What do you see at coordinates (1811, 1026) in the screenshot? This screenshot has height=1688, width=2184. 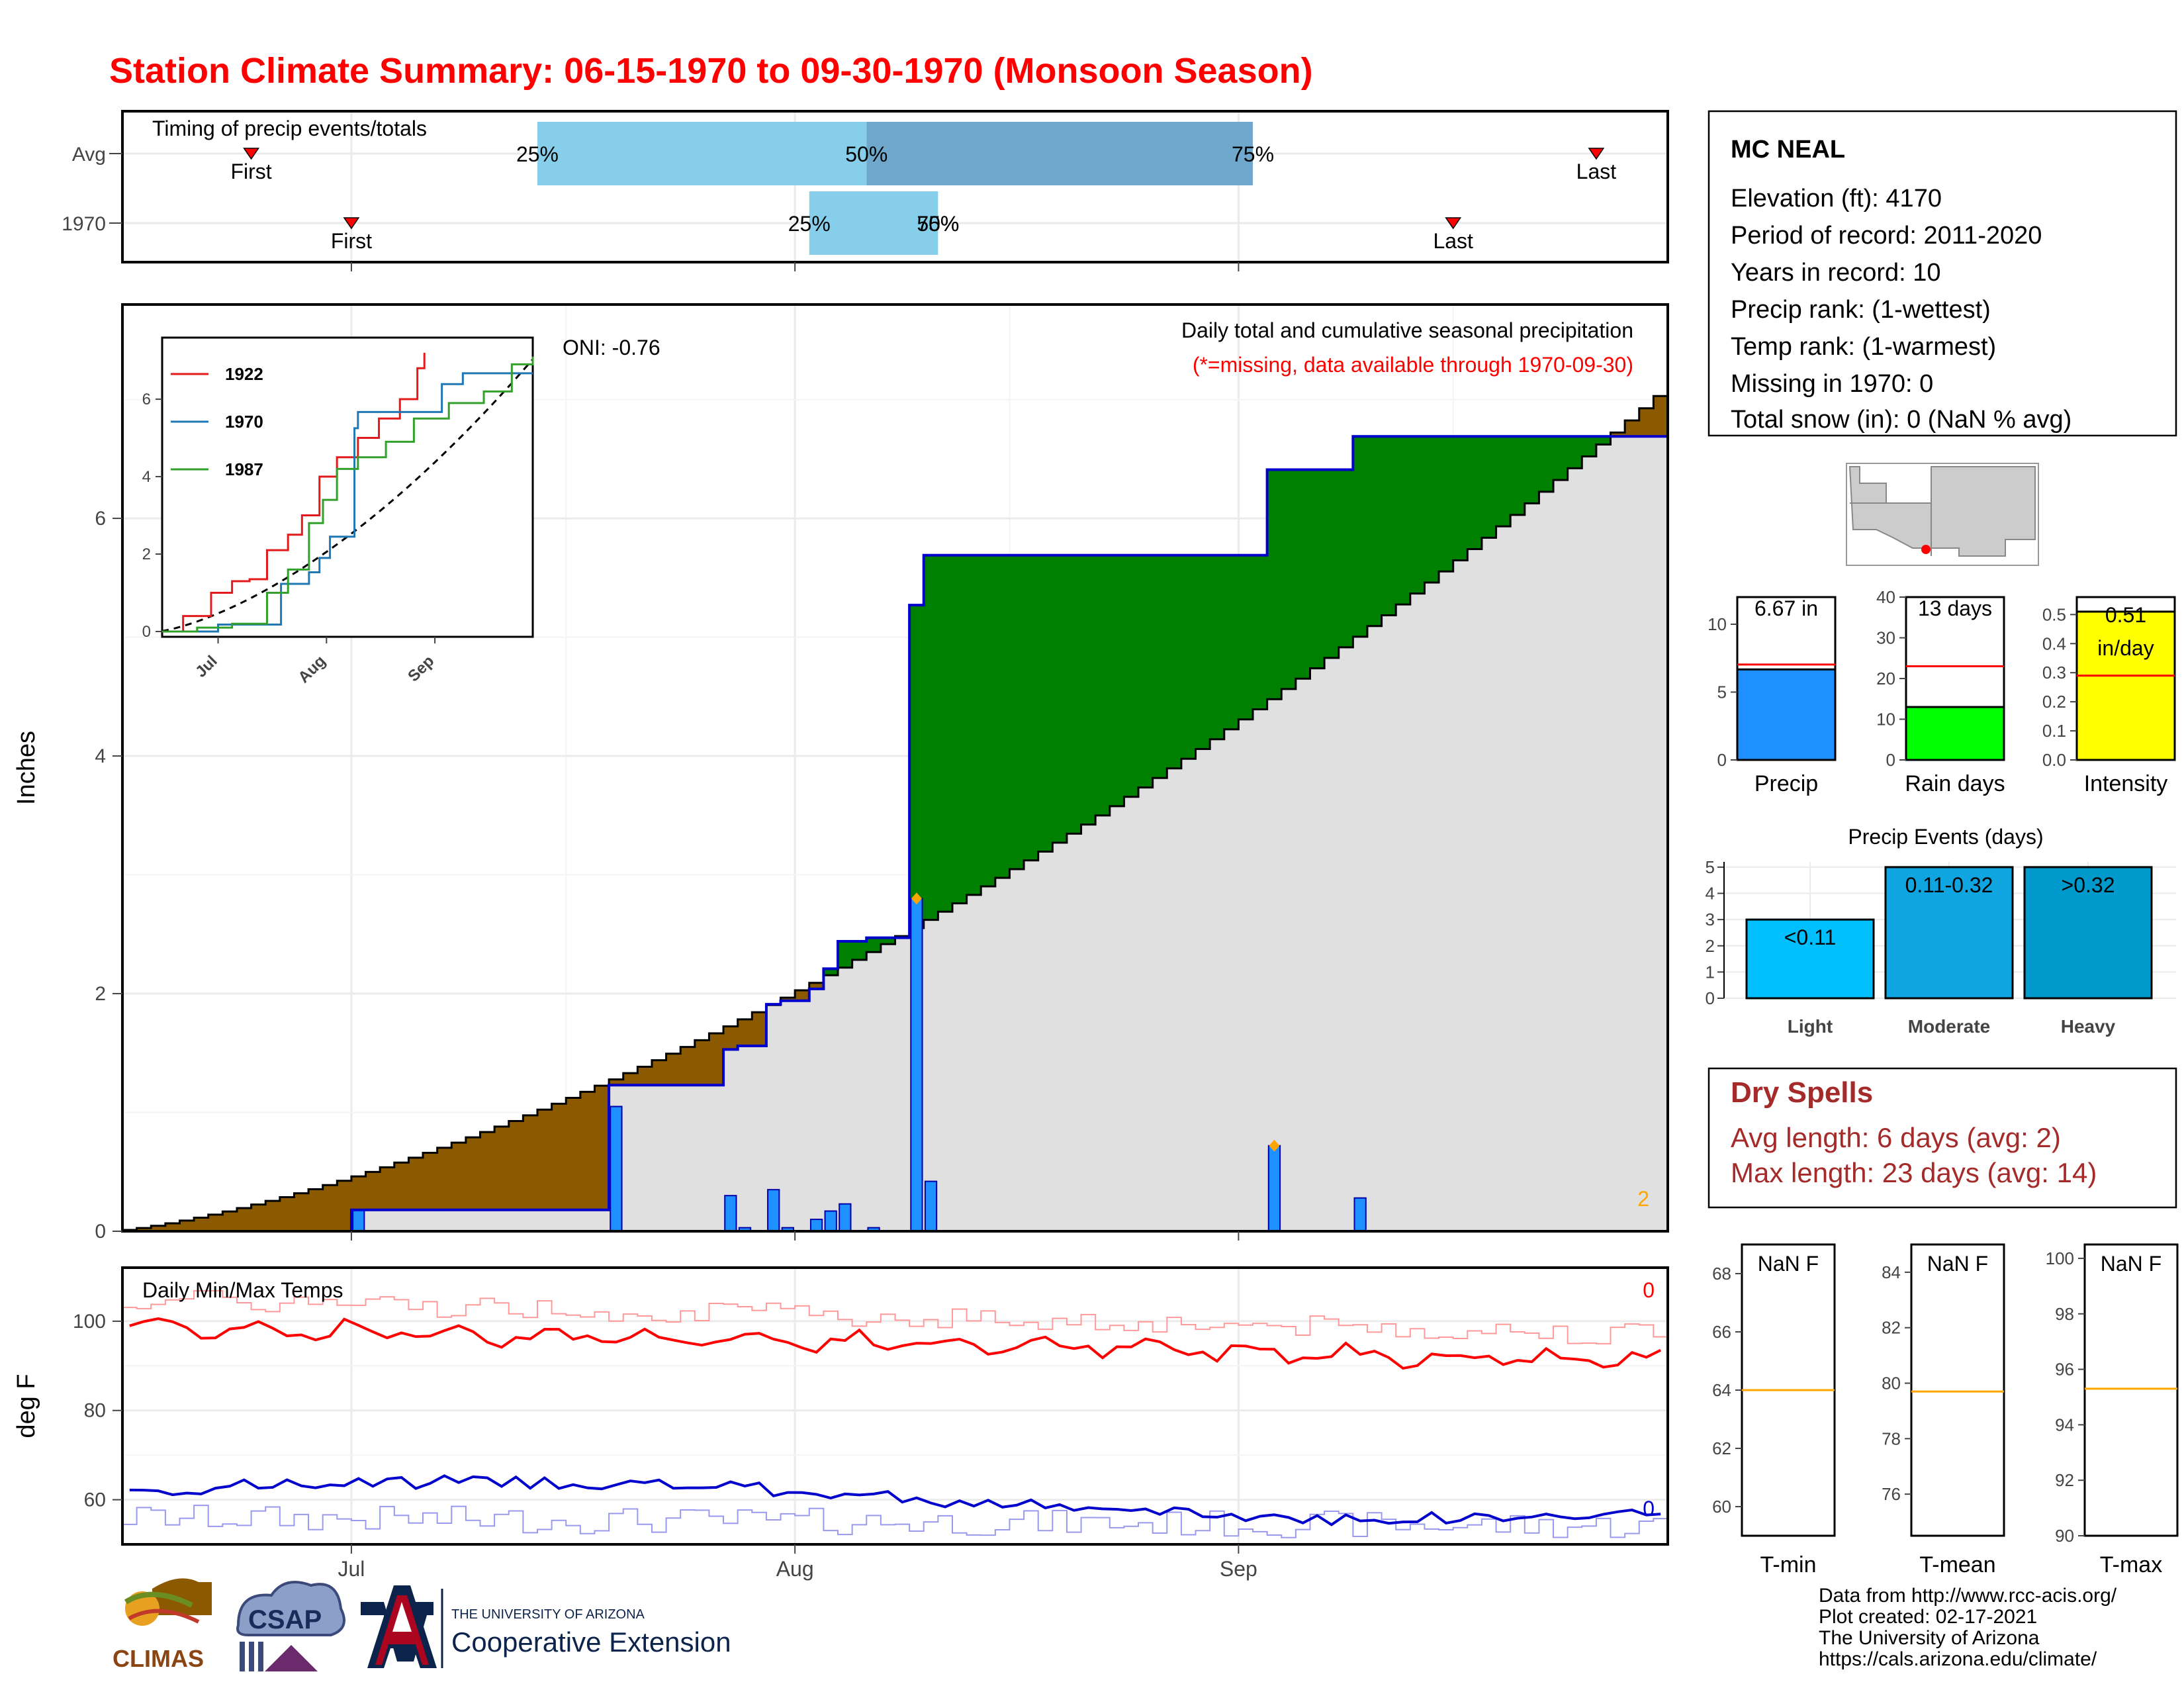 I see `event-category-label: Light` at bounding box center [1811, 1026].